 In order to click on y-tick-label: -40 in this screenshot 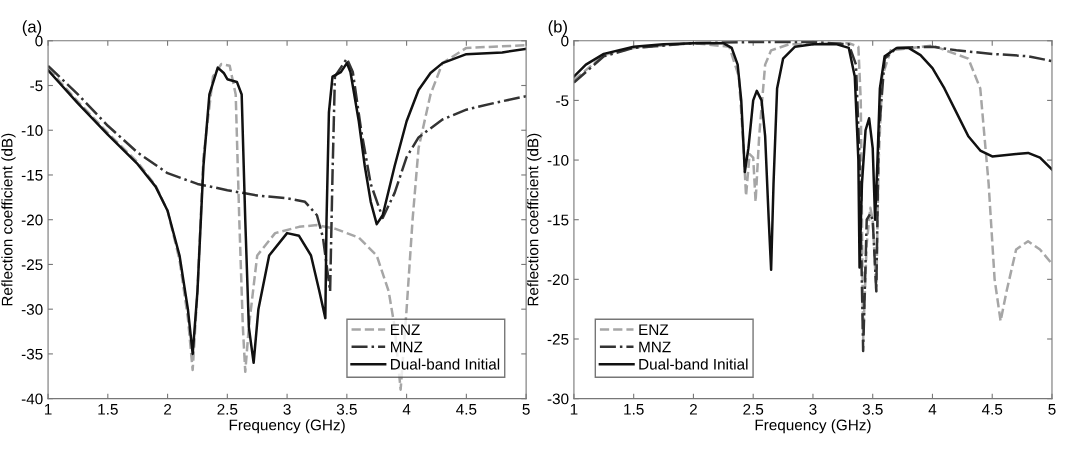, I will do `click(32, 399)`.